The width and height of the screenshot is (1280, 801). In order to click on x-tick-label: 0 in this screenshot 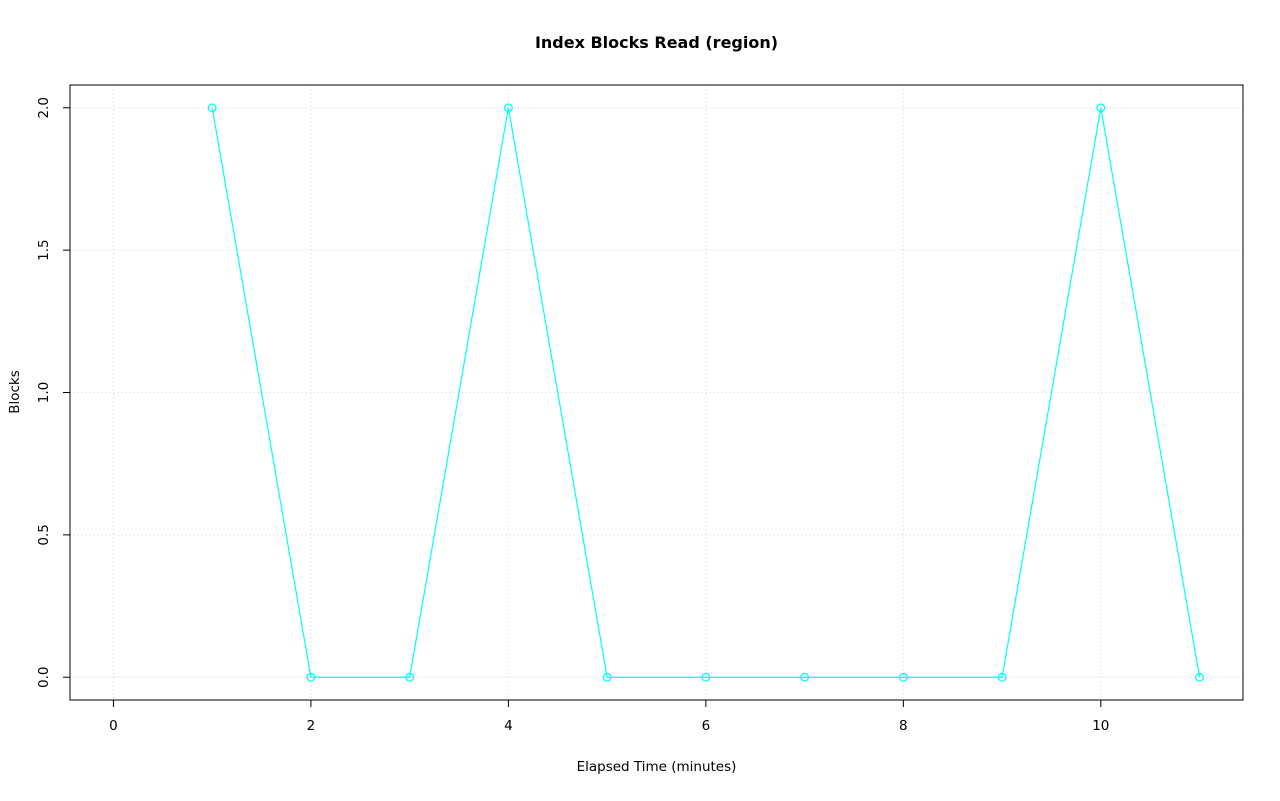, I will do `click(113, 726)`.